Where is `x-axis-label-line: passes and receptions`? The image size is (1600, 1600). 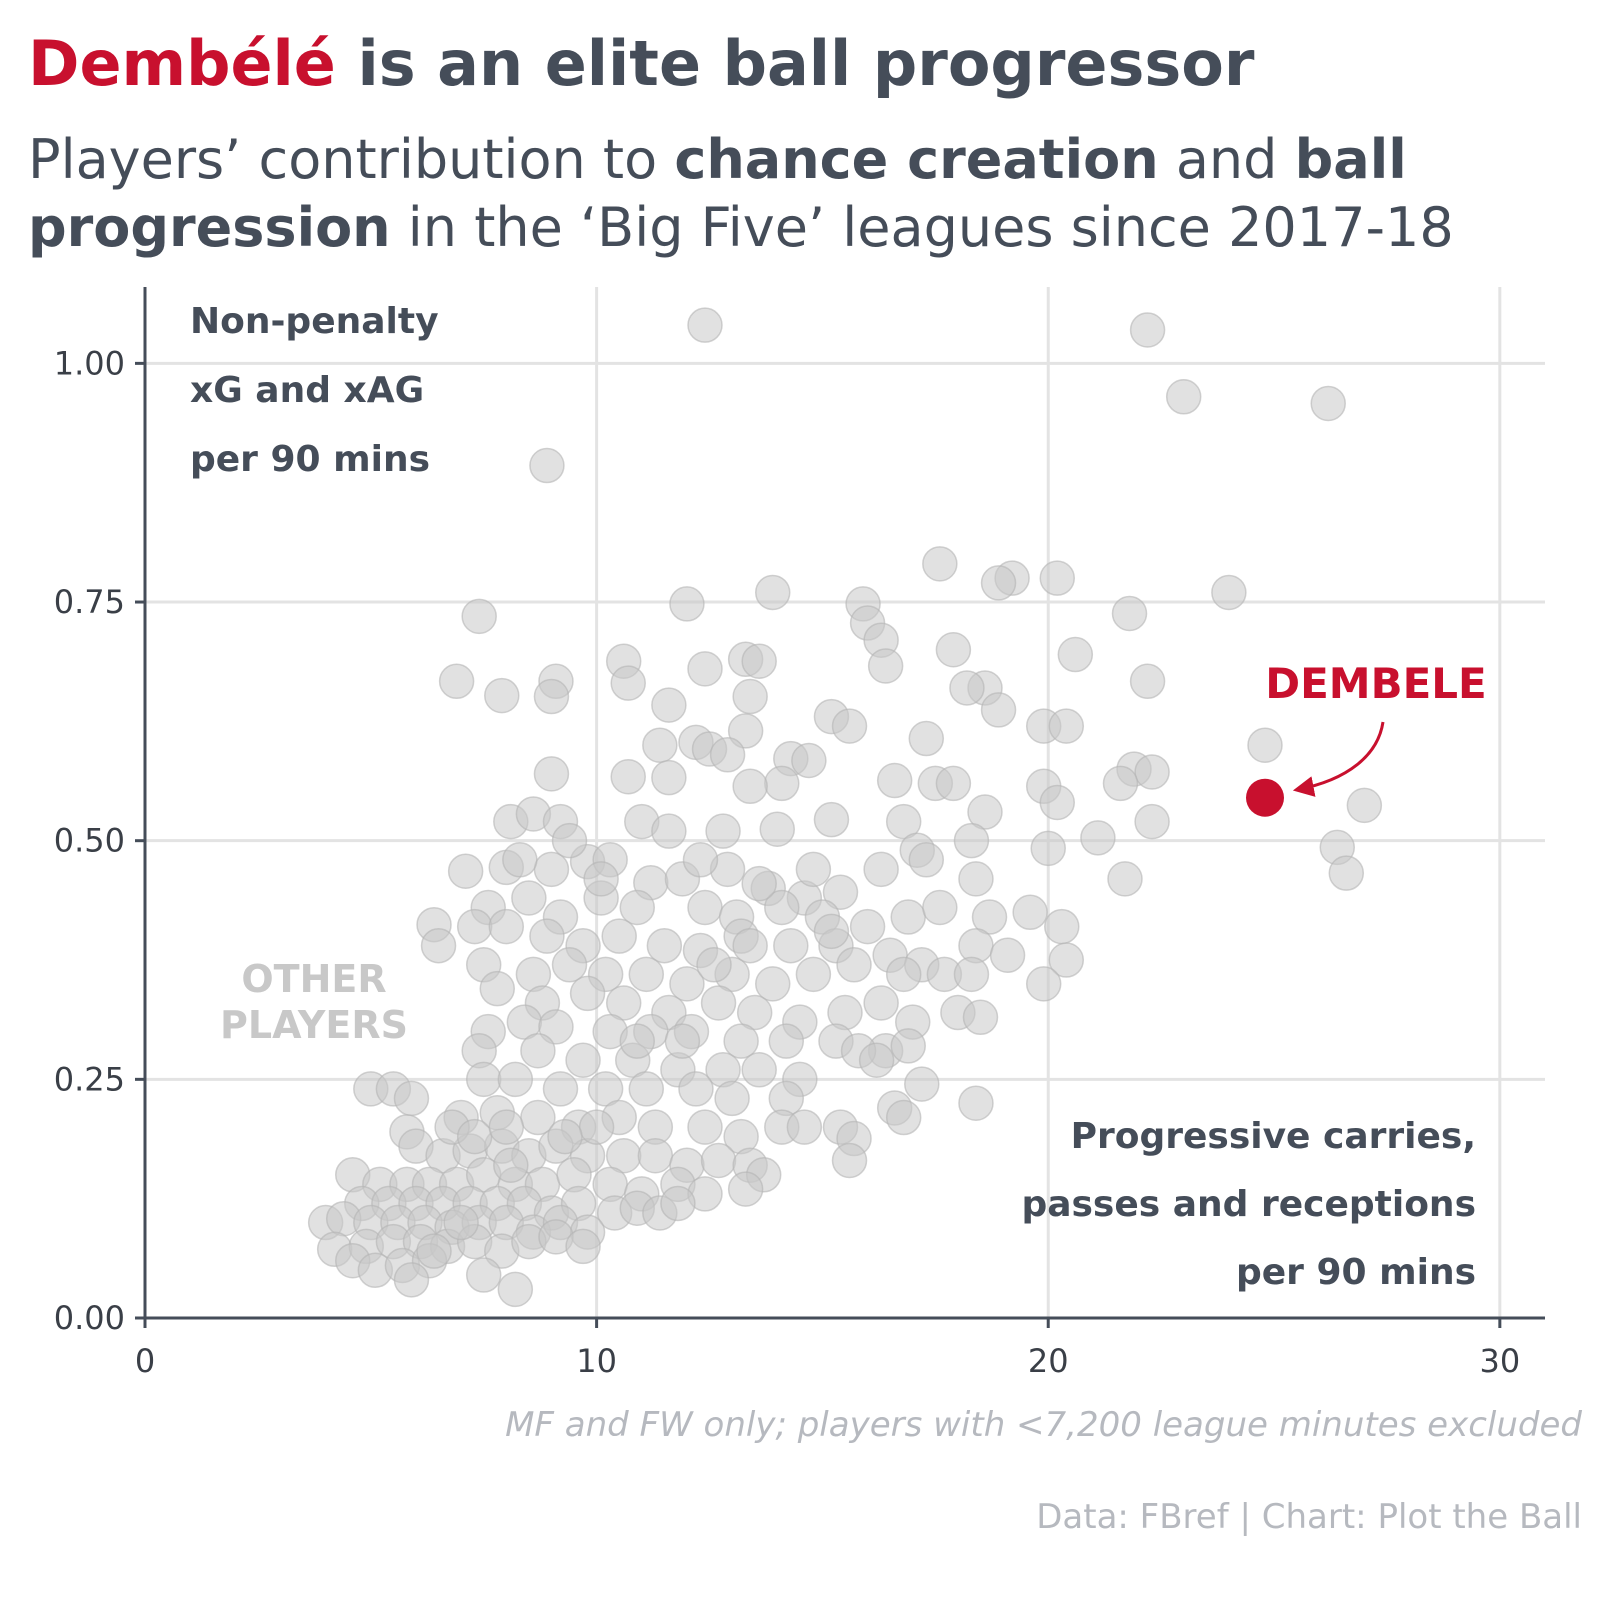 x-axis-label-line: passes and receptions is located at coordinates (1248, 1204).